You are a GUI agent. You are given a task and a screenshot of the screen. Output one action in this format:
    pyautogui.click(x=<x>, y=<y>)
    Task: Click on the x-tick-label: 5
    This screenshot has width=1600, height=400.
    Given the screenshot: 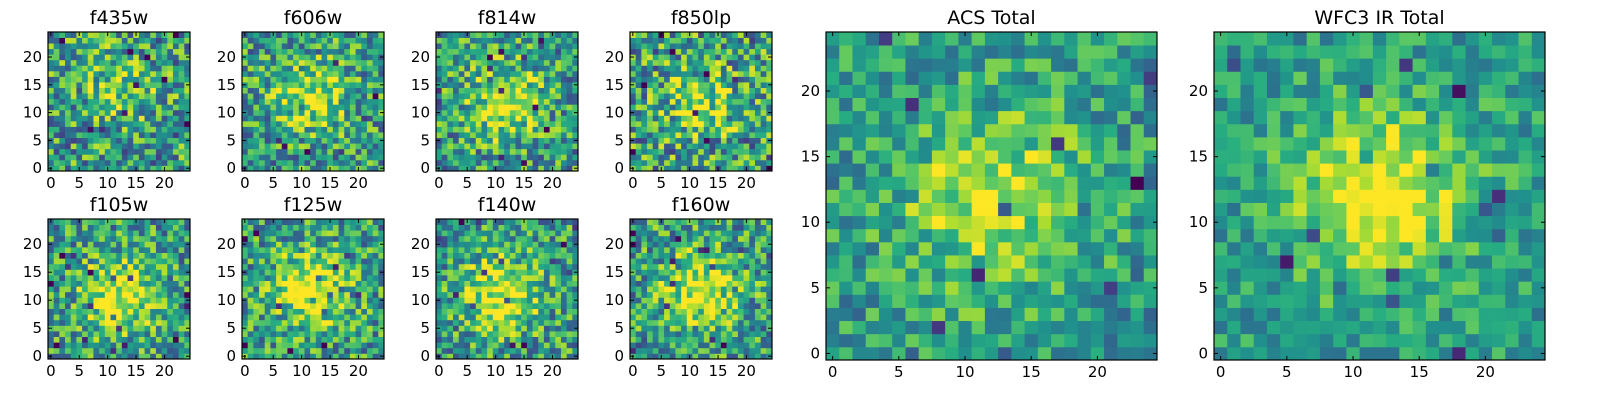 What is the action you would take?
    pyautogui.click(x=273, y=371)
    